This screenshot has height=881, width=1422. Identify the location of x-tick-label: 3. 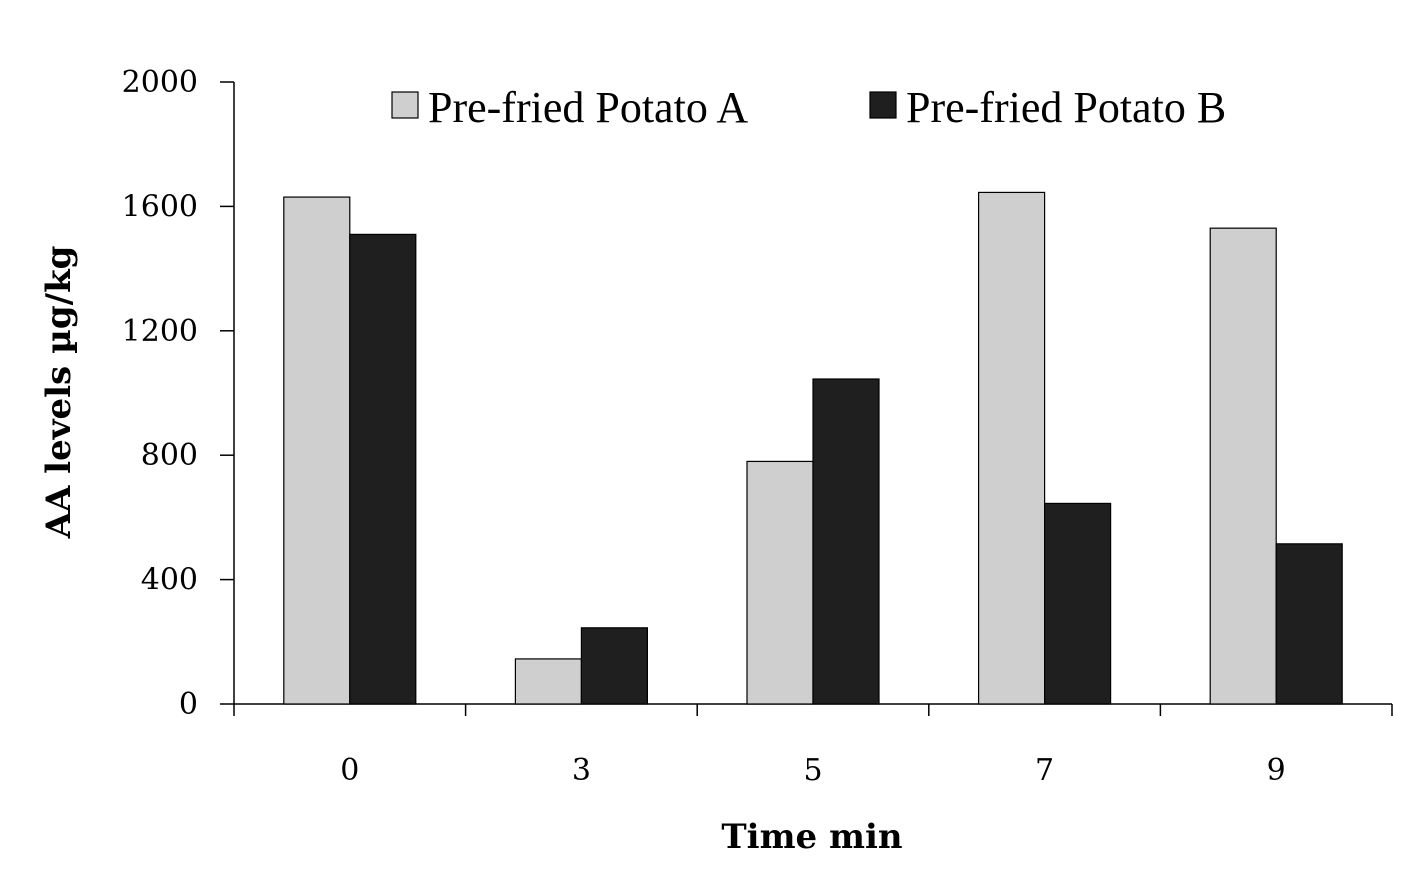
(581, 770).